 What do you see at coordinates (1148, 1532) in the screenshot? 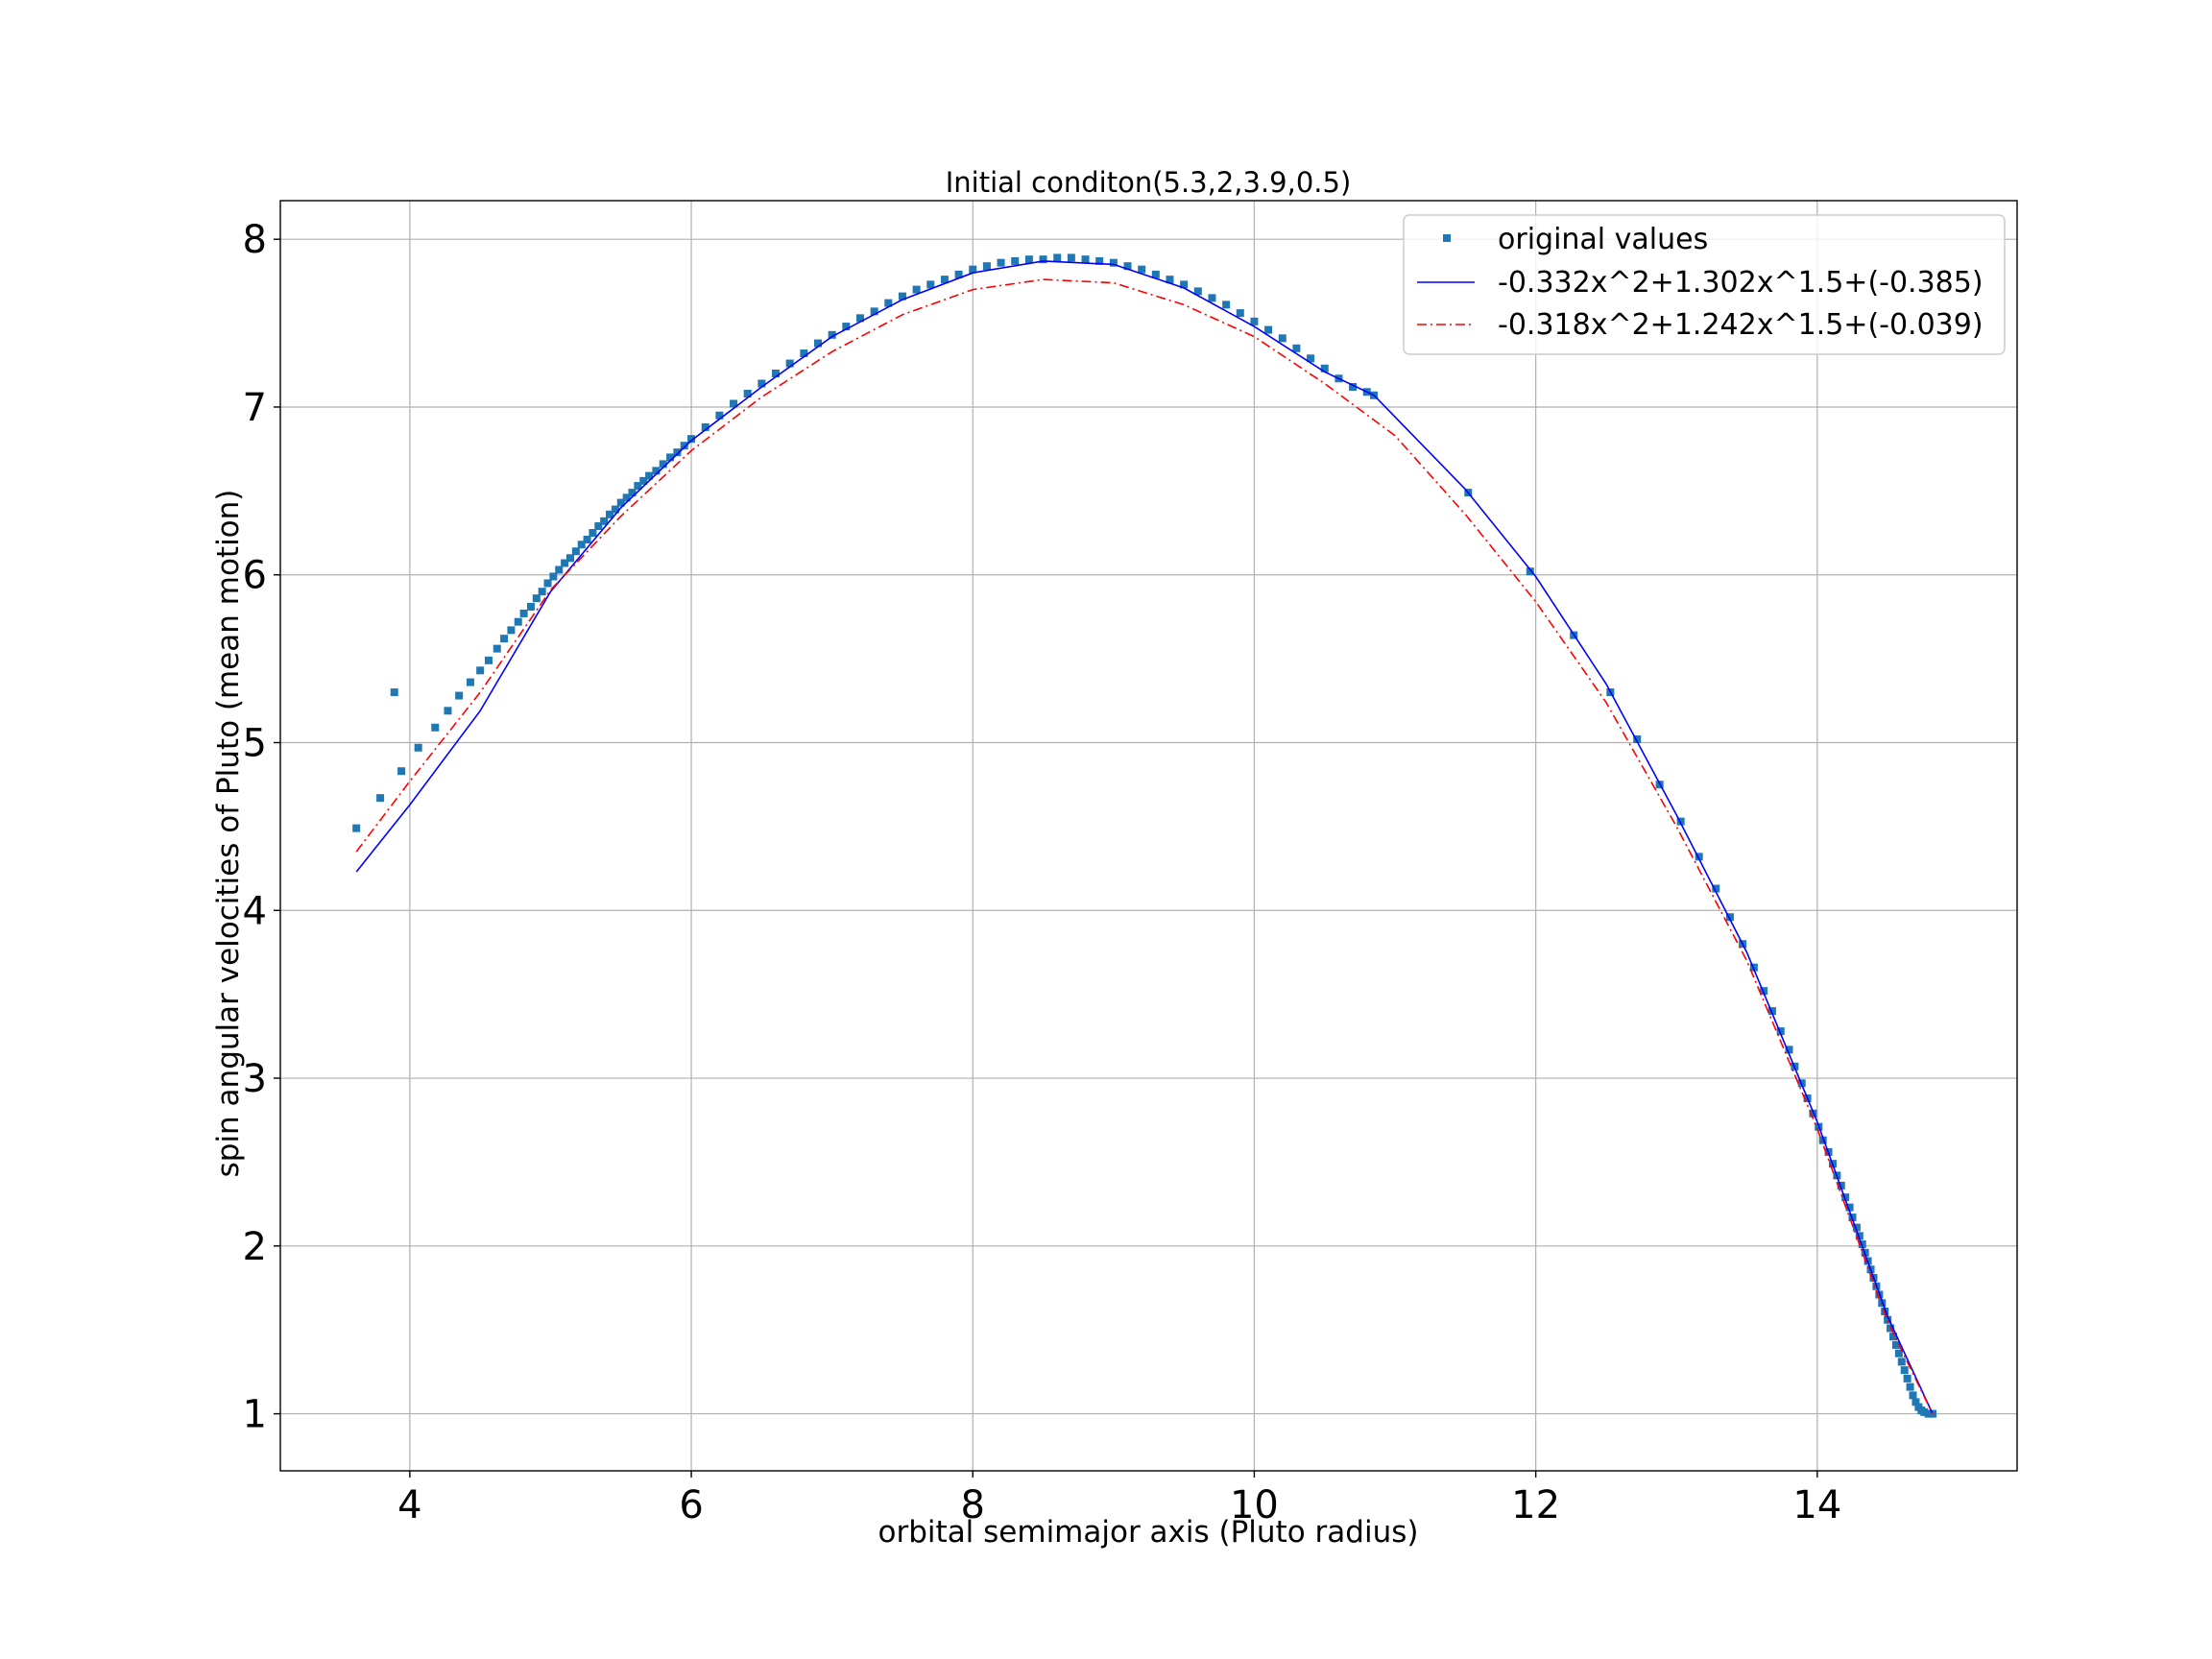
I see `x-axis-label: orbital semimajor axis (Pluto radius)` at bounding box center [1148, 1532].